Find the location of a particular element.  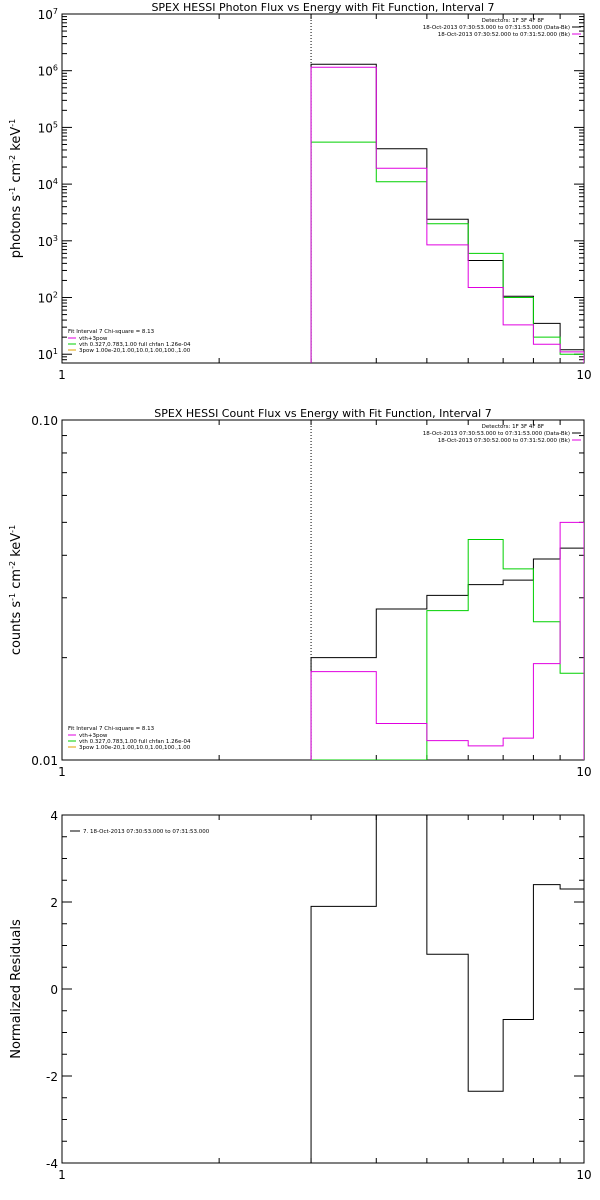

y-tick-label: 101​ is located at coordinates (48, 354).